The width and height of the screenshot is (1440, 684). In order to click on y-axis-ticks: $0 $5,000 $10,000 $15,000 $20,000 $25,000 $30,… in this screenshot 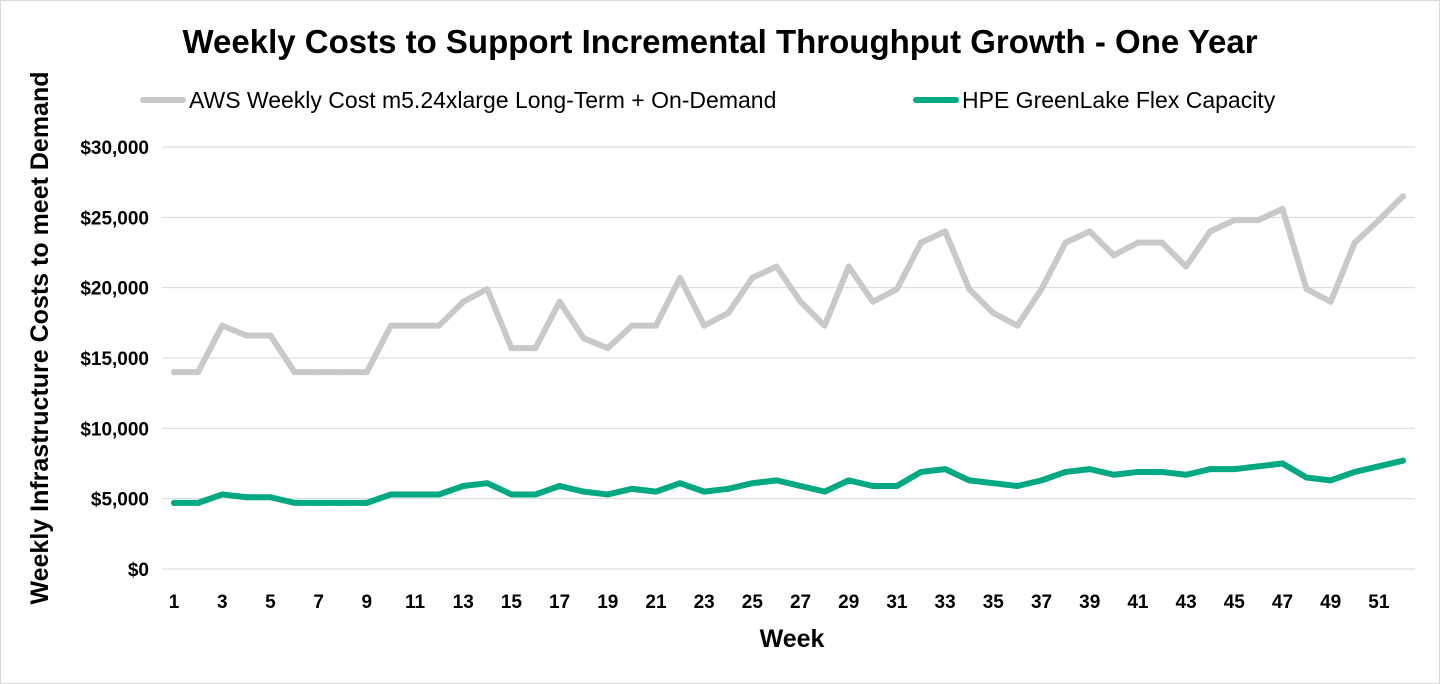, I will do `click(114, 359)`.